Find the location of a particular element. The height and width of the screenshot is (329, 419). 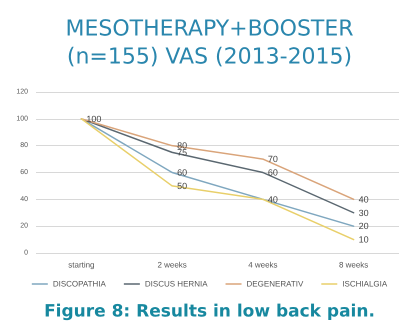

legend-label: DEGENERATIV is located at coordinates (275, 284).